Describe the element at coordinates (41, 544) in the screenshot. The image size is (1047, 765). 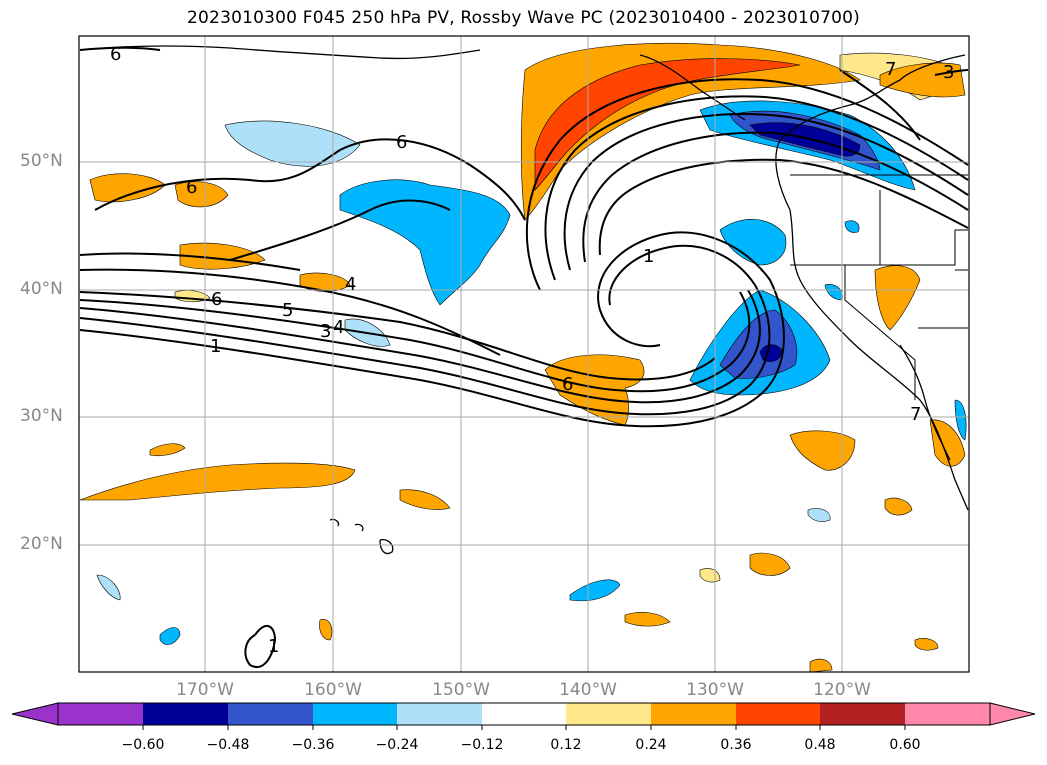
I see `lat-label: 20°N` at that location.